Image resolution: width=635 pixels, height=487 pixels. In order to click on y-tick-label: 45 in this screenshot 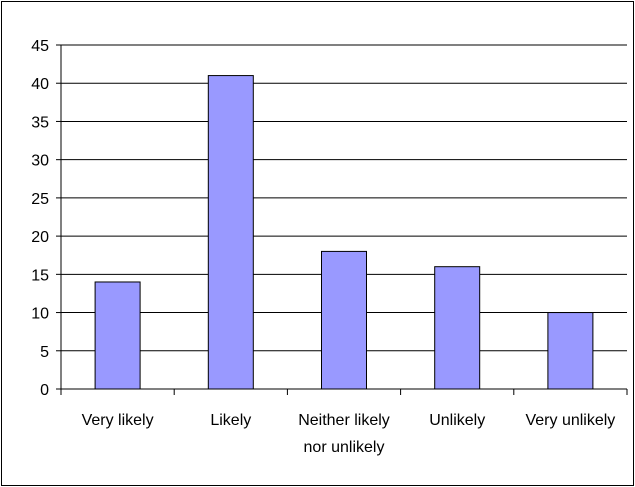, I will do `click(40, 46)`.